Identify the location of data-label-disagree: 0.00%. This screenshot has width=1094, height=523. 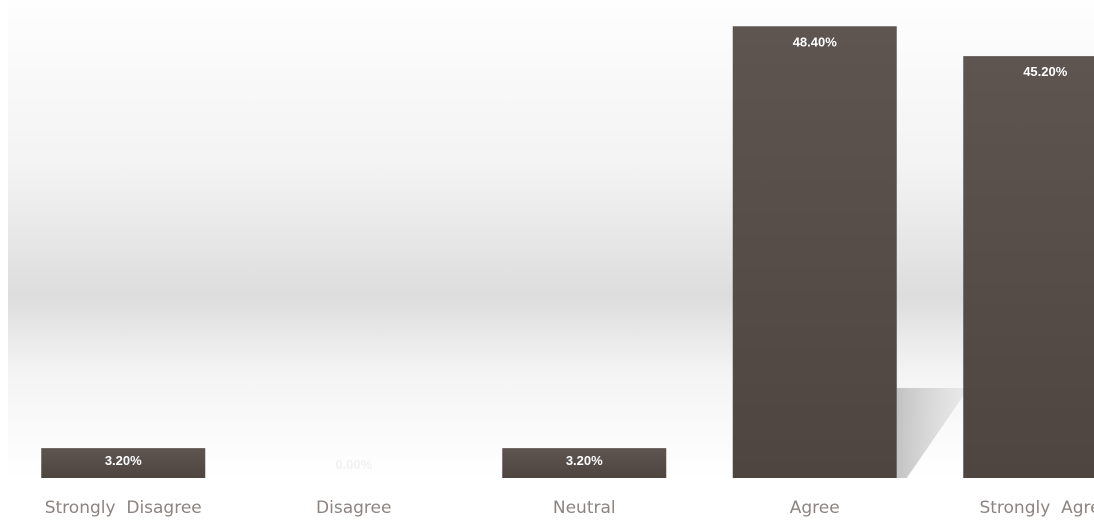
(353, 464).